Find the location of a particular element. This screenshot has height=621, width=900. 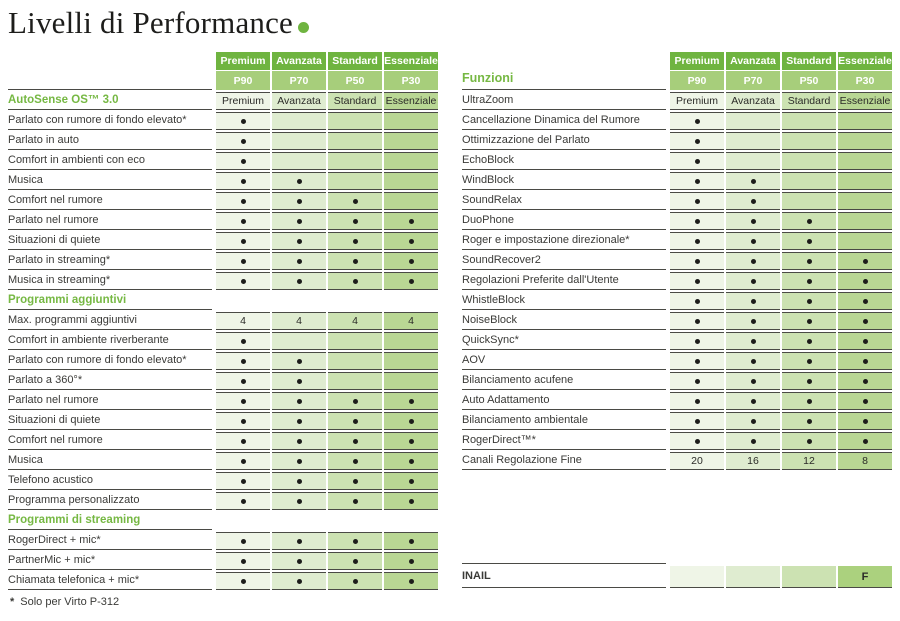

table-row: SoundRelax is located at coordinates (677, 201).